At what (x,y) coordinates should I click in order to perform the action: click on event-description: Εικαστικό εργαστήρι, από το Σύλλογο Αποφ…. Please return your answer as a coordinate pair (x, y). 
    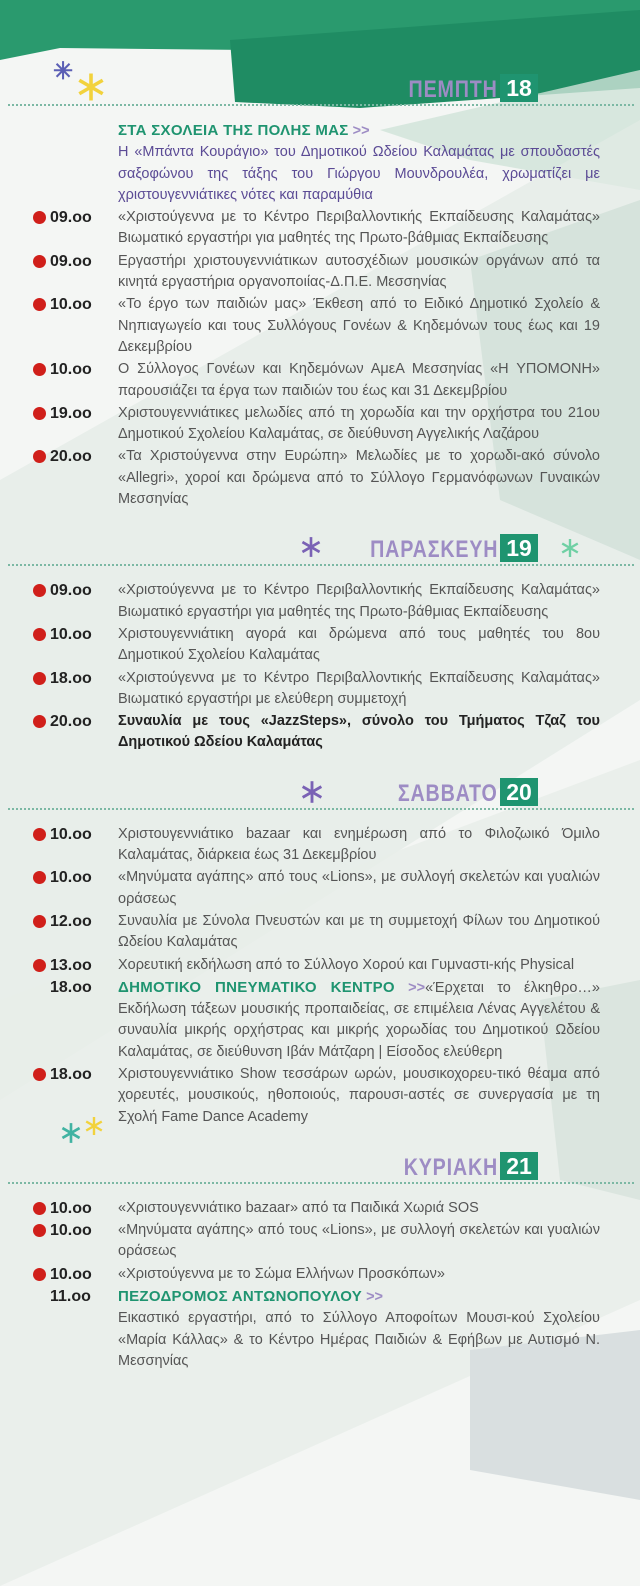
    Looking at the image, I should click on (359, 1339).